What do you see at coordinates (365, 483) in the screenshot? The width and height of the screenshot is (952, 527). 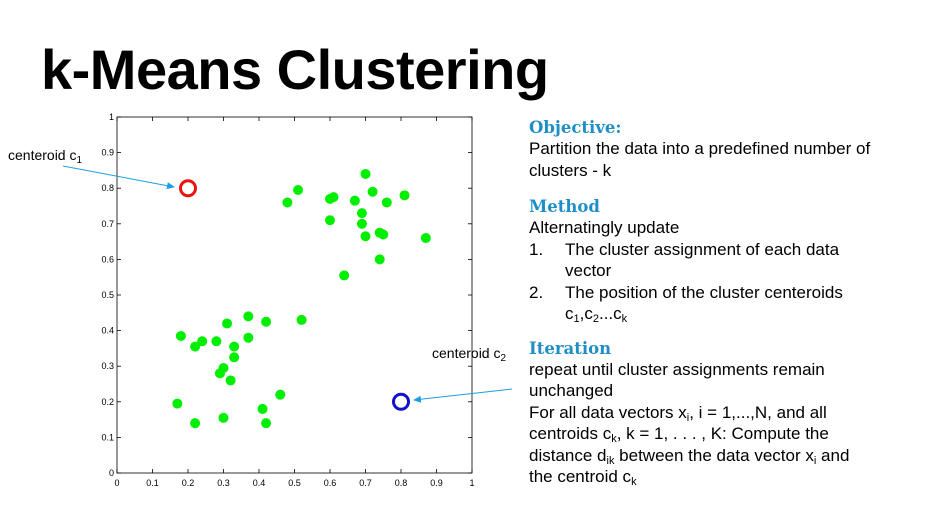 I see `x-tick-label: 0.7` at bounding box center [365, 483].